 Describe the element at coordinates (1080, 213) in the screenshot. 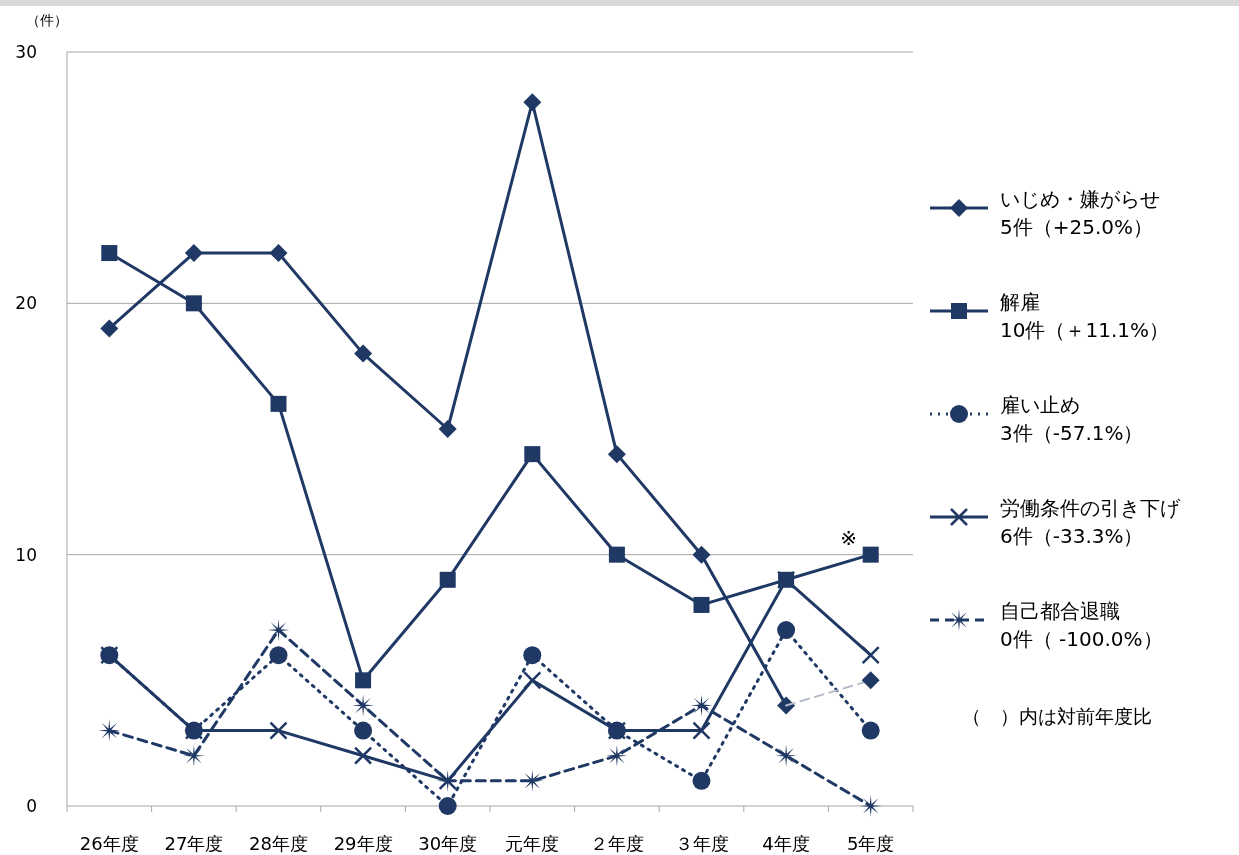

I see `legend-label: いじめ・嫌がらせ 5件（+25.0%）` at that location.